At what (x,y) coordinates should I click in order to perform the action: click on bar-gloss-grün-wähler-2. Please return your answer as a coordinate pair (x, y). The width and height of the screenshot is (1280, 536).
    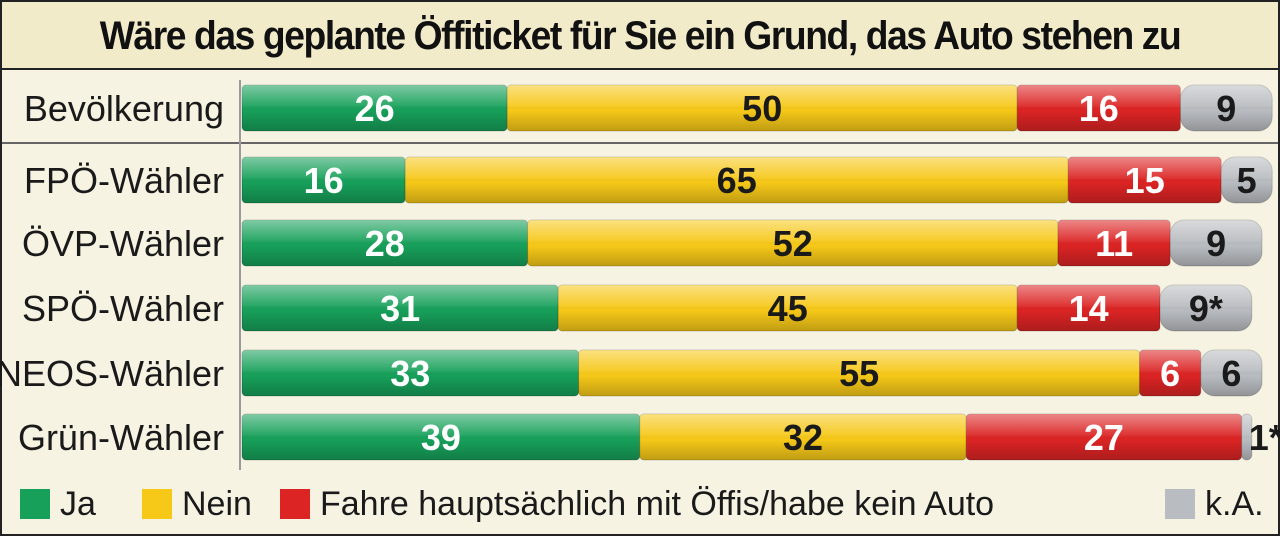
    Looking at the image, I should click on (803, 437).